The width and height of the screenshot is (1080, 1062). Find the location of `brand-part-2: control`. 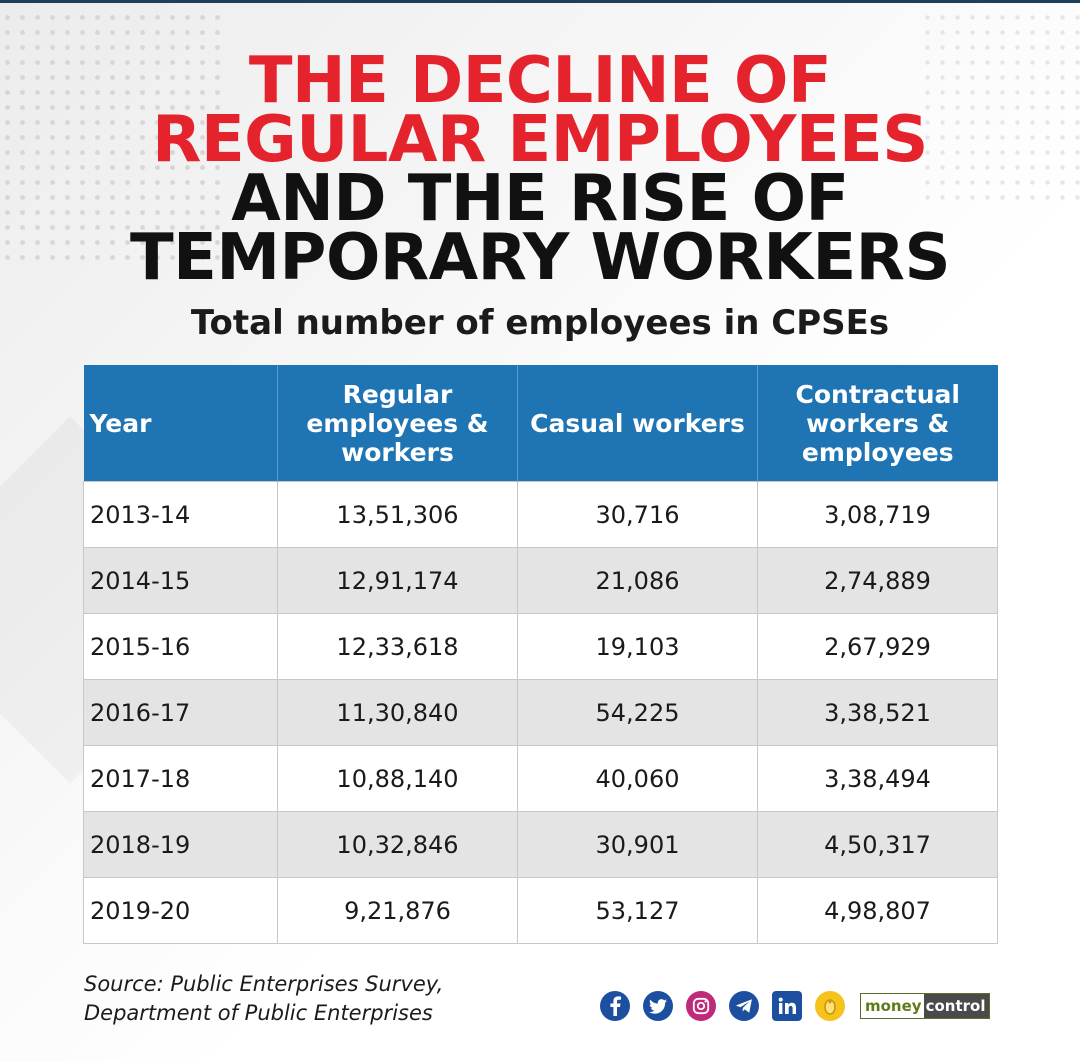

brand-part-2: control is located at coordinates (956, 1006).